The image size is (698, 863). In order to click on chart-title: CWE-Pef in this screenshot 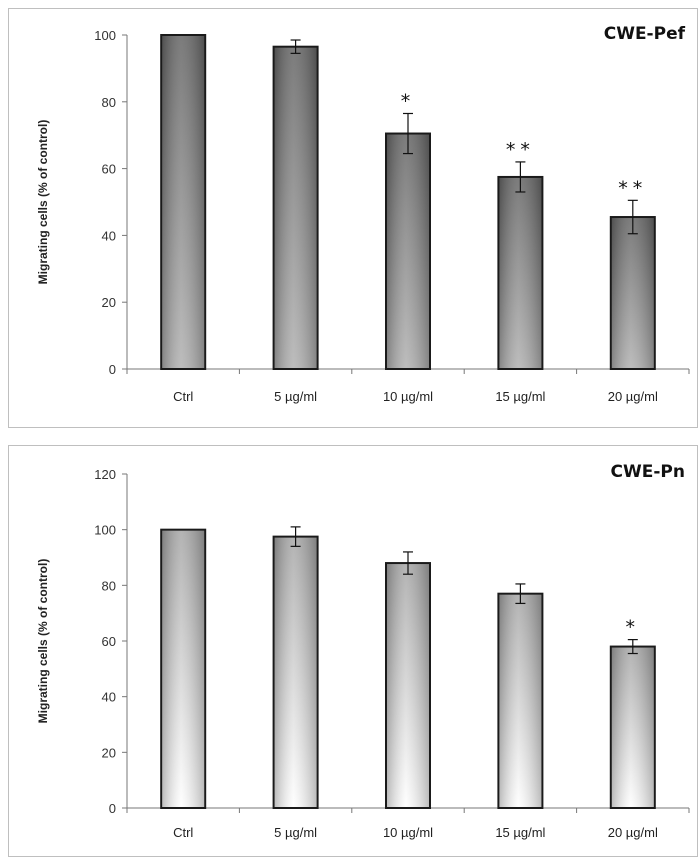, I will do `click(645, 34)`.